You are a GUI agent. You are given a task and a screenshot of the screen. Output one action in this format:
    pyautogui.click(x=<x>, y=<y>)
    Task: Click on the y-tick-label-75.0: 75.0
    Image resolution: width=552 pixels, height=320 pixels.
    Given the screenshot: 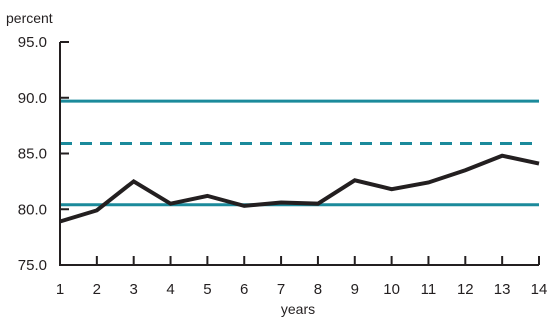 What is the action you would take?
    pyautogui.click(x=32, y=265)
    